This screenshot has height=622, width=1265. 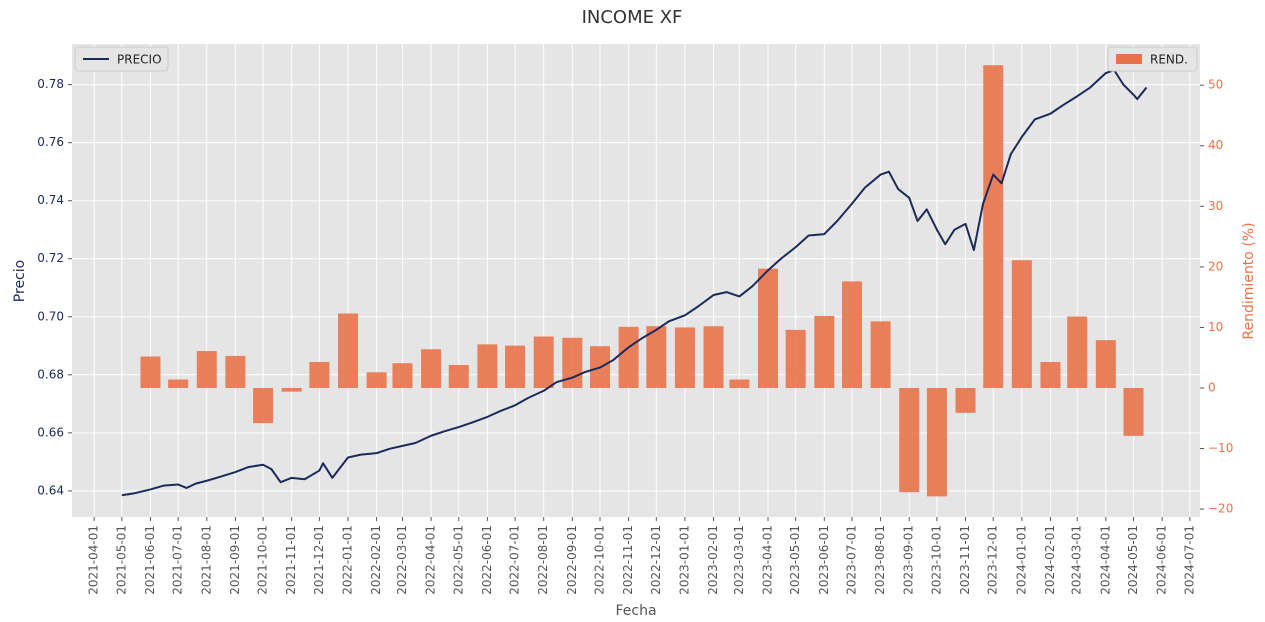 What do you see at coordinates (50, 316) in the screenshot?
I see `y-tick-label: 0.70` at bounding box center [50, 316].